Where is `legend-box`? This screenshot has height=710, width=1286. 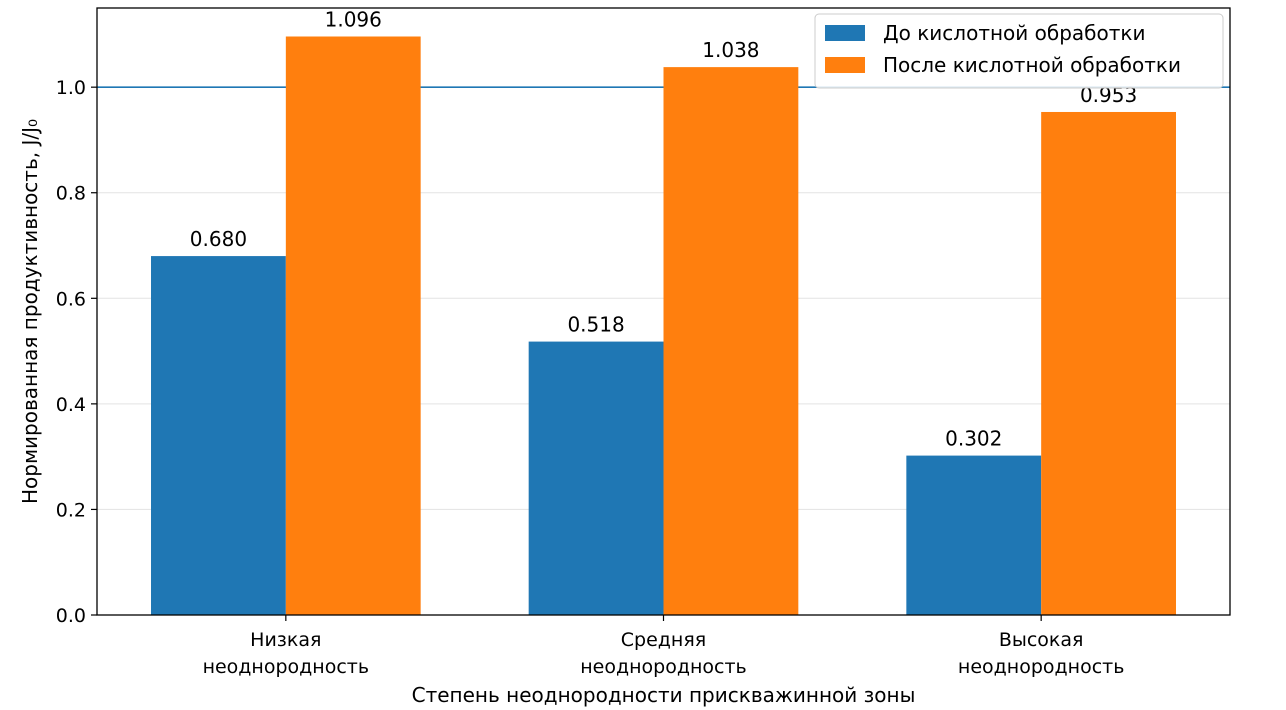 legend-box is located at coordinates (1019, 51).